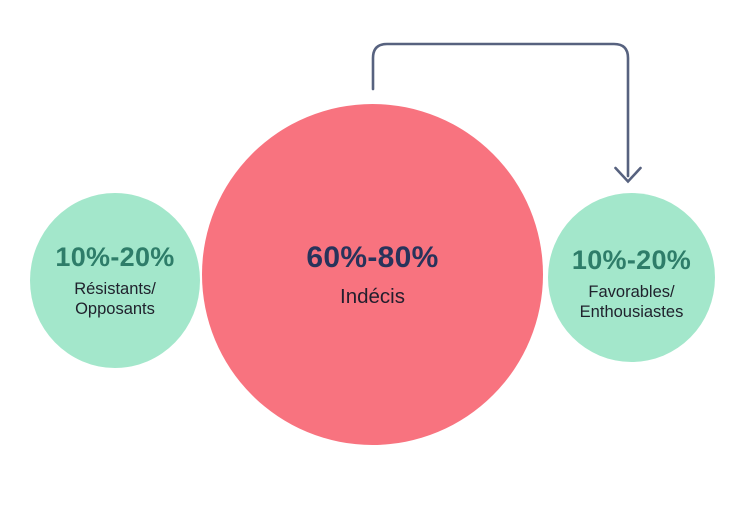 The image size is (750, 514). What do you see at coordinates (631, 312) in the screenshot?
I see `label-line: Enthousiastes` at bounding box center [631, 312].